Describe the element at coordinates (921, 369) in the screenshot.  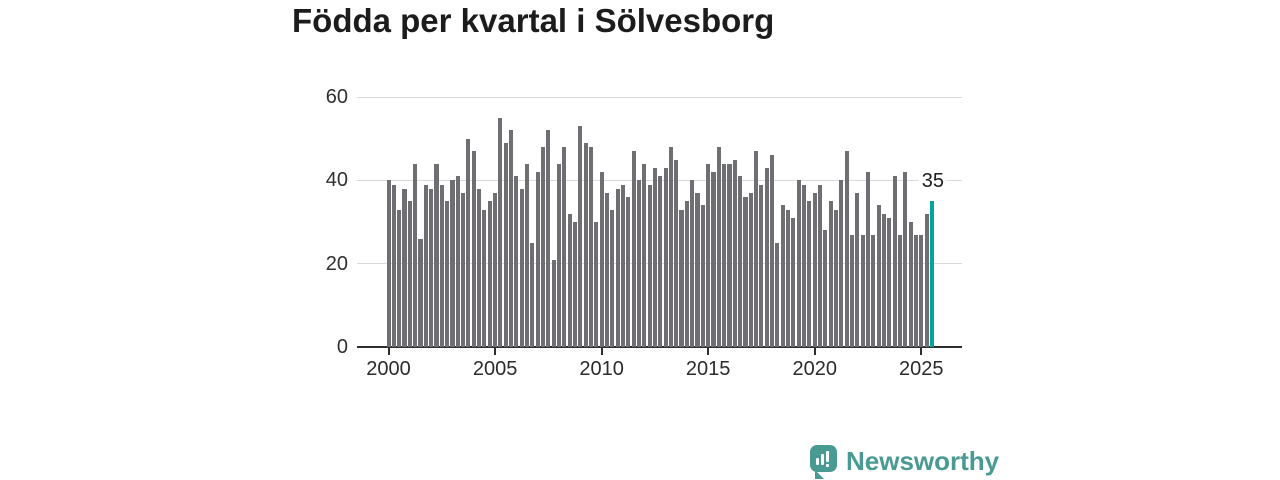
I see `x-axis-tick-label: 2025` at that location.